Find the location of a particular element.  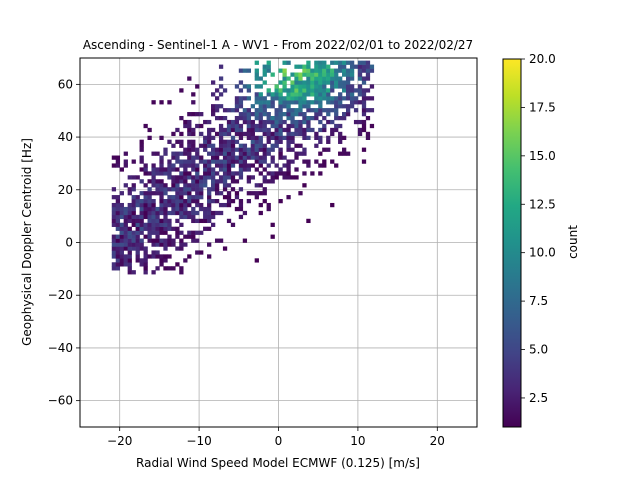

x-tick-label: 0 is located at coordinates (279, 441).